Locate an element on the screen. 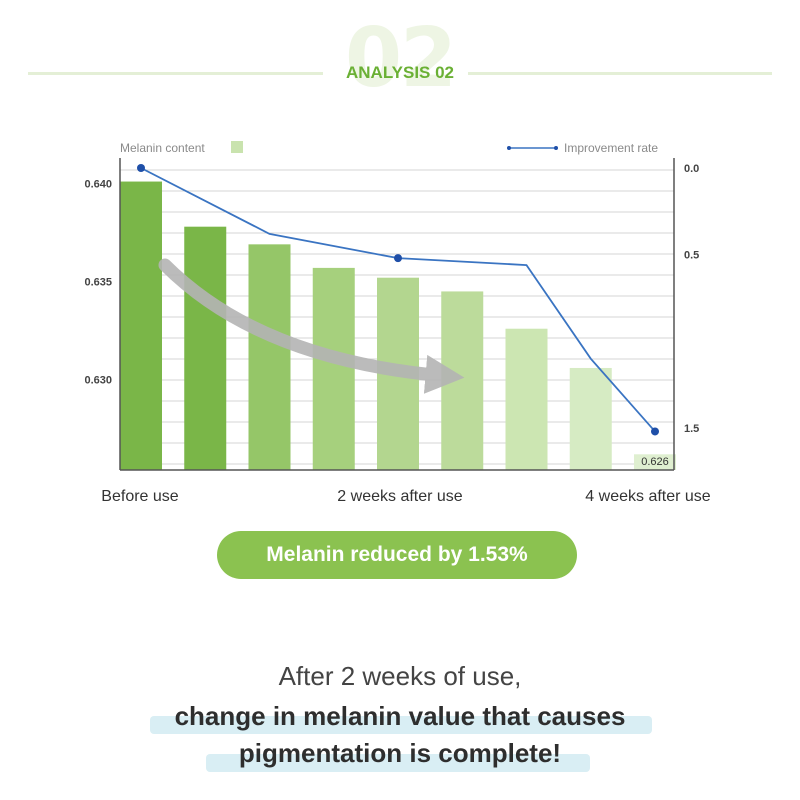 The height and width of the screenshot is (800, 800). legend-bar-label: Melanin content is located at coordinates (162, 148).